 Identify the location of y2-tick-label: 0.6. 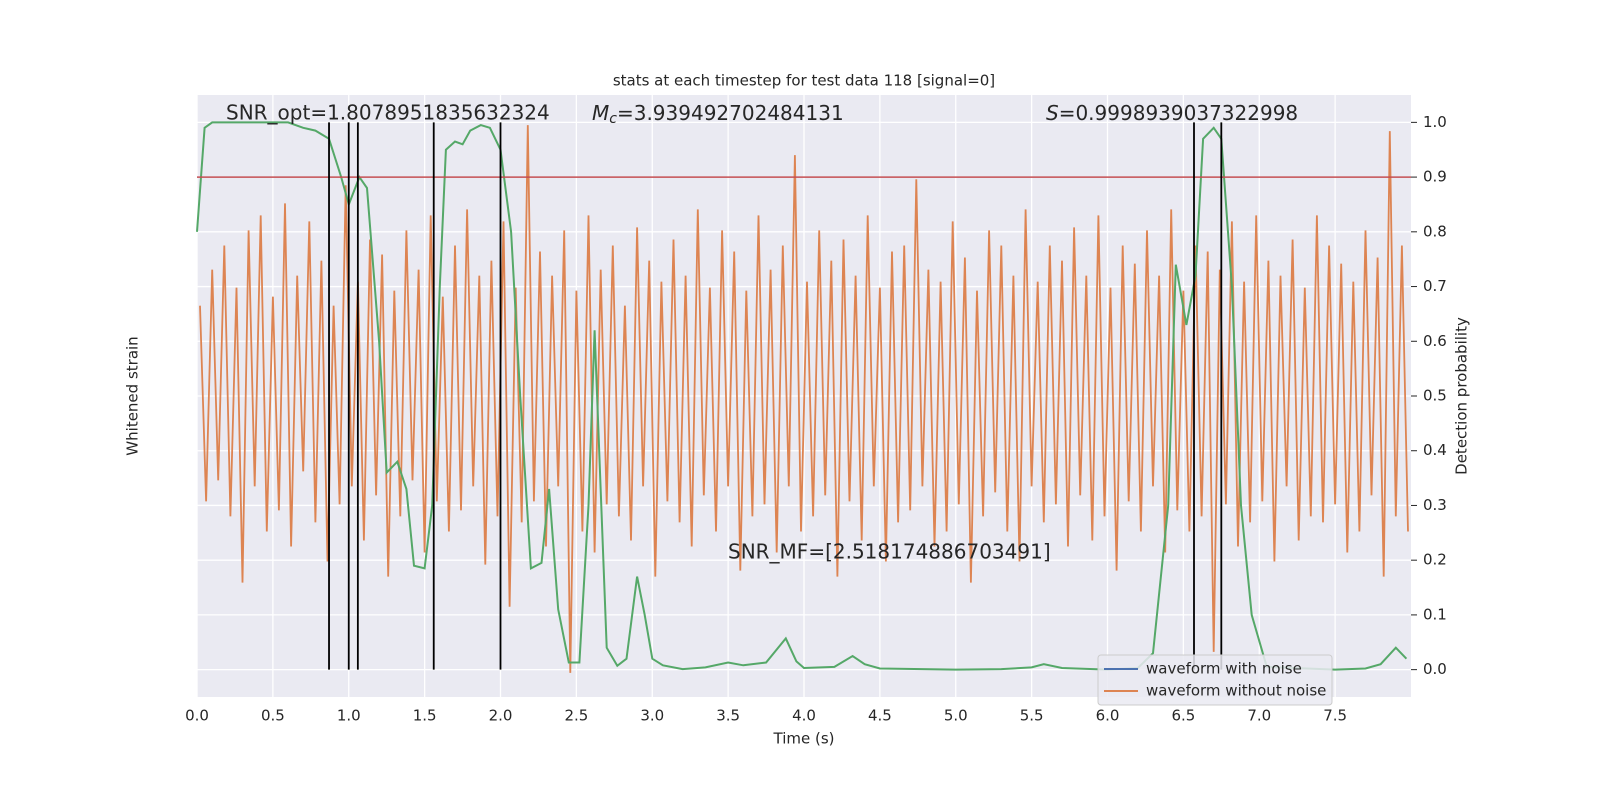
(1435, 341).